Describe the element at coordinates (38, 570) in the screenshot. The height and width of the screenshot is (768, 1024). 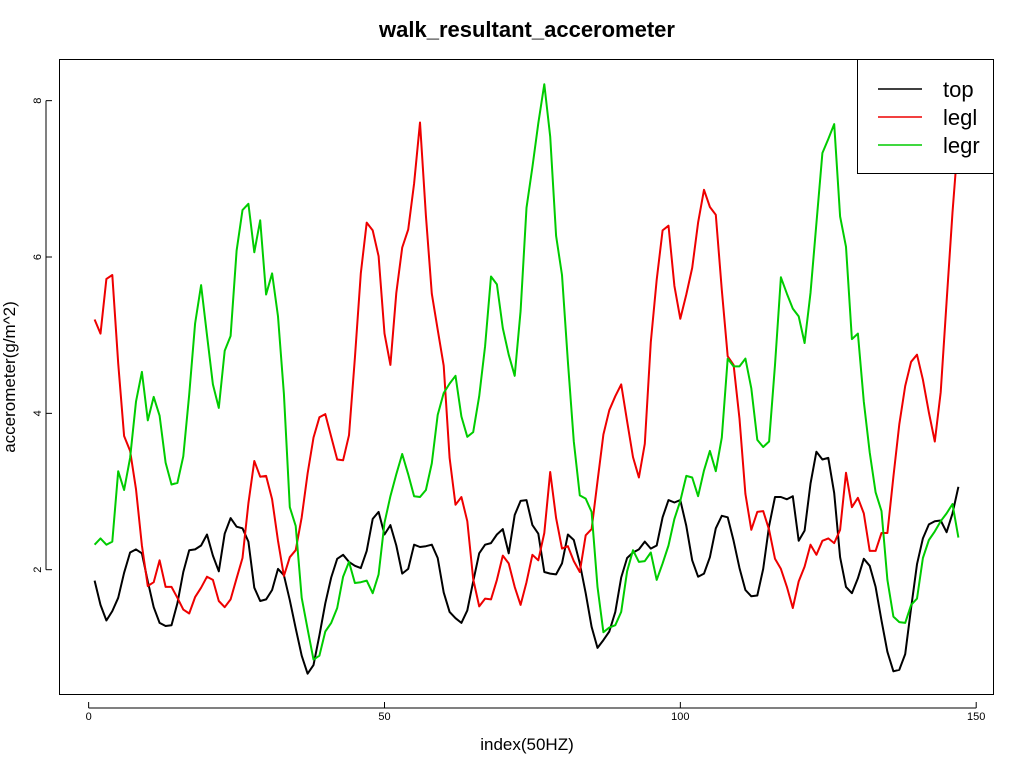
I see `y-tick-label: 2` at that location.